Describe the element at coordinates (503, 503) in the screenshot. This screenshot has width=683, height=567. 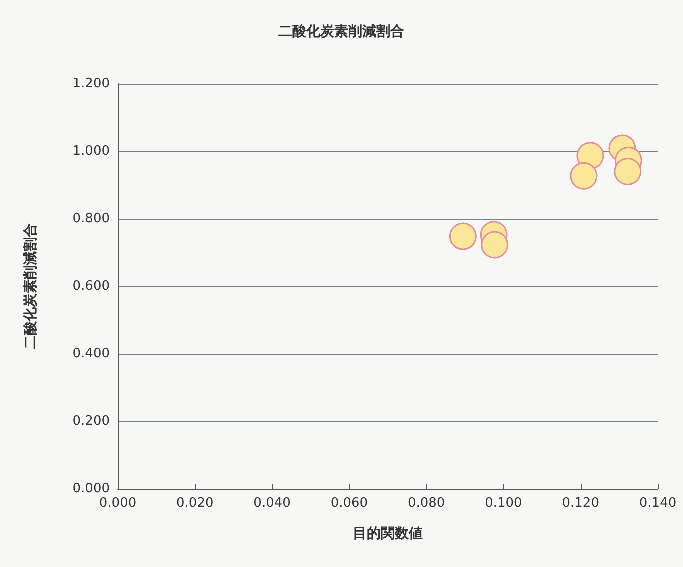
I see `x-tick-label: 0.100` at that location.